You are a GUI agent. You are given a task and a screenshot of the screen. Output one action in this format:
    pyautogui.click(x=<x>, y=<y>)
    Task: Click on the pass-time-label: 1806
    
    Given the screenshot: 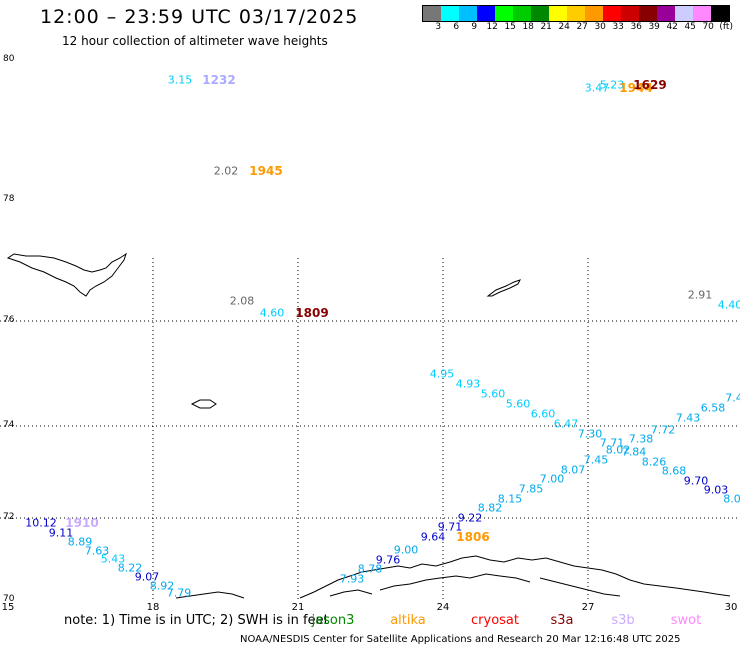 What is the action you would take?
    pyautogui.click(x=473, y=537)
    